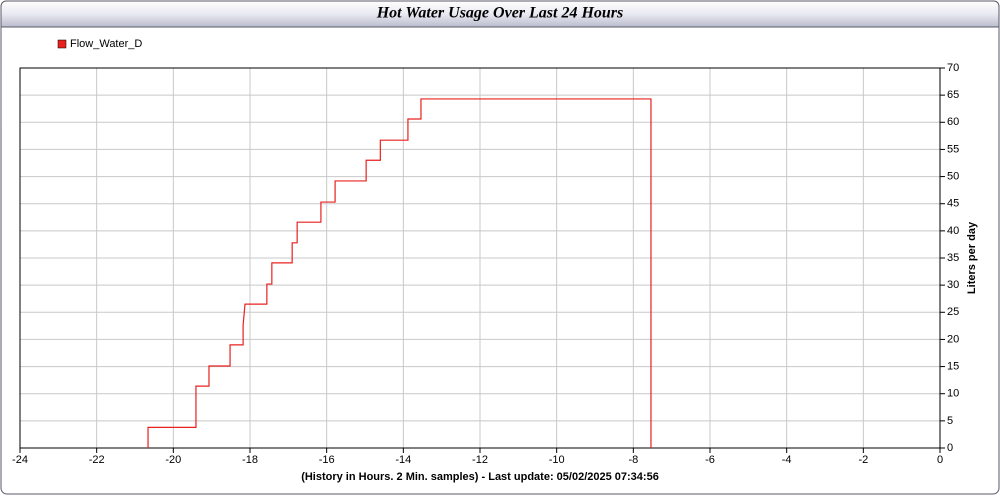 This screenshot has height=500, width=1000. I want to click on x-tick-label: -18, so click(250, 460).